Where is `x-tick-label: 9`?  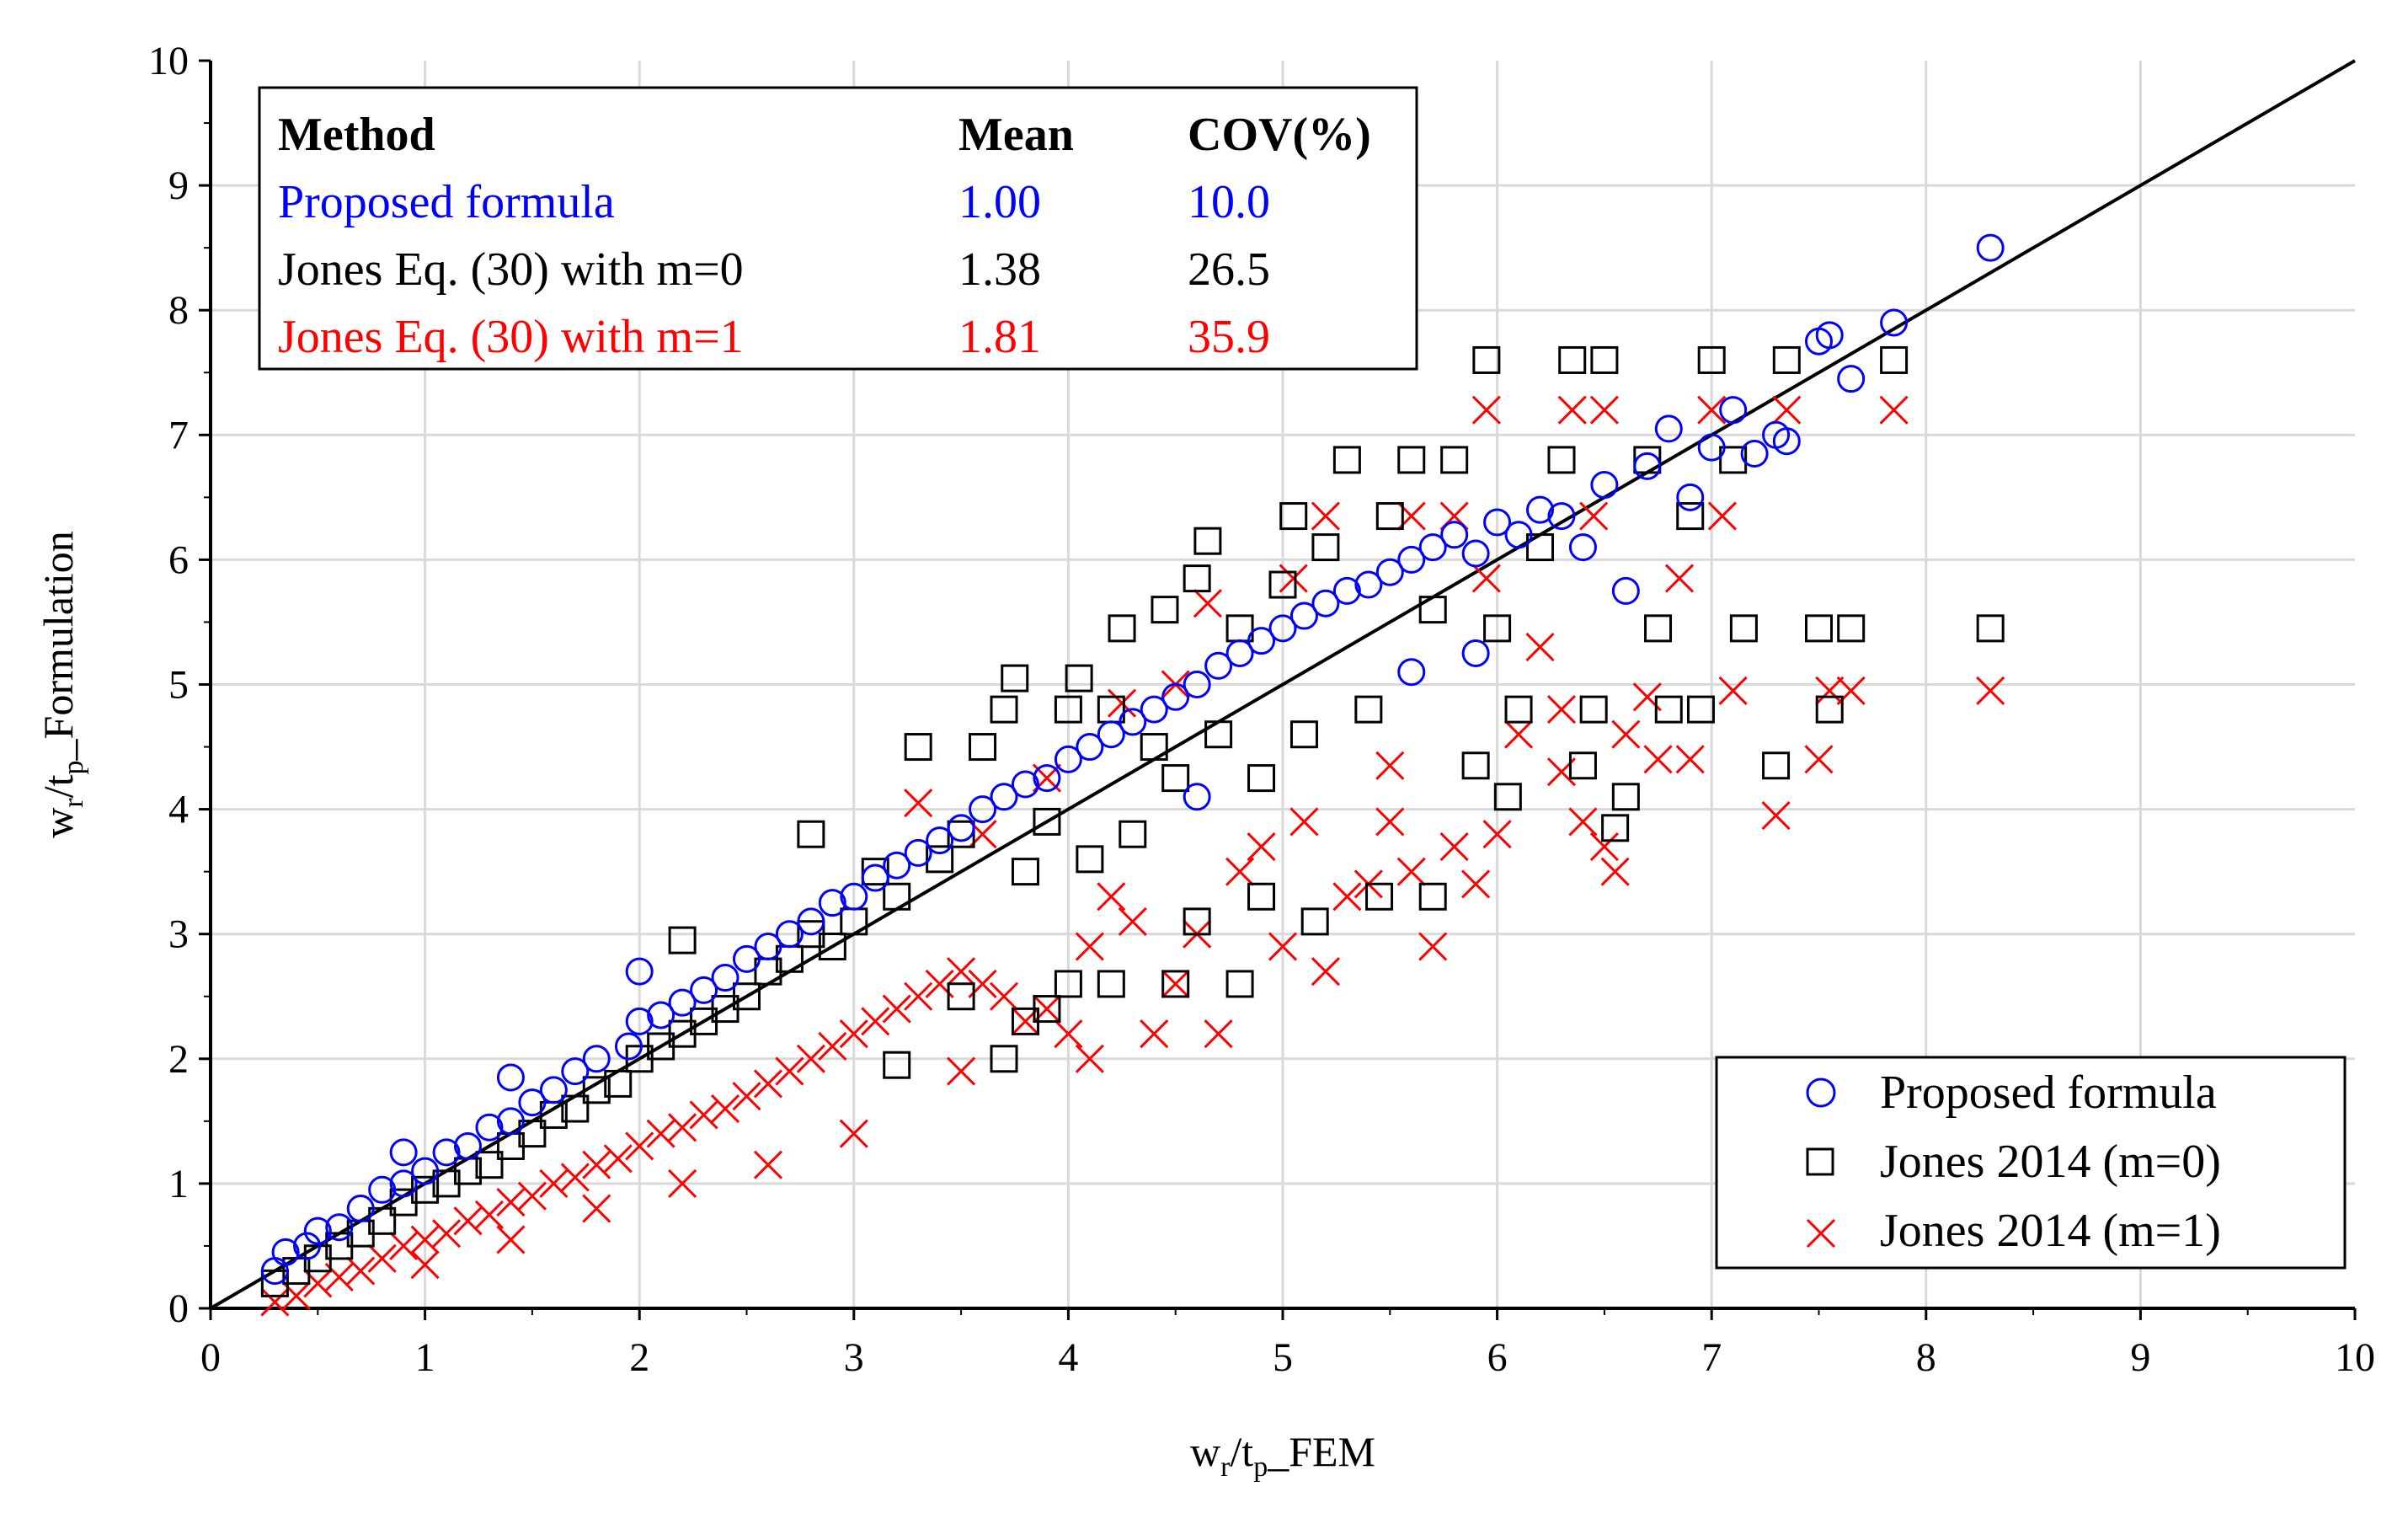
x-tick-label: 9 is located at coordinates (2140, 1357).